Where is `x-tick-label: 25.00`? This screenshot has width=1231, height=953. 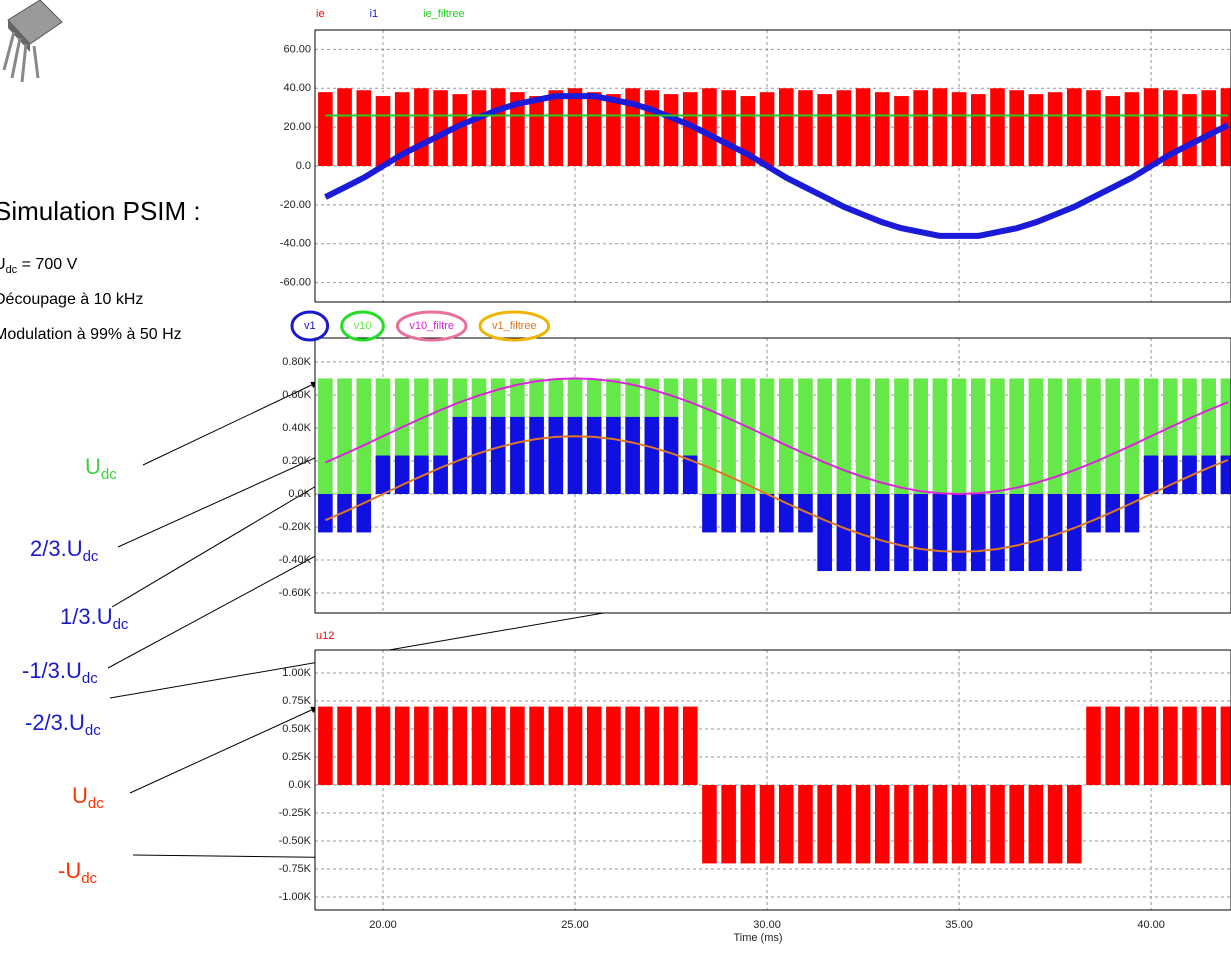
x-tick-label: 25.00 is located at coordinates (575, 925).